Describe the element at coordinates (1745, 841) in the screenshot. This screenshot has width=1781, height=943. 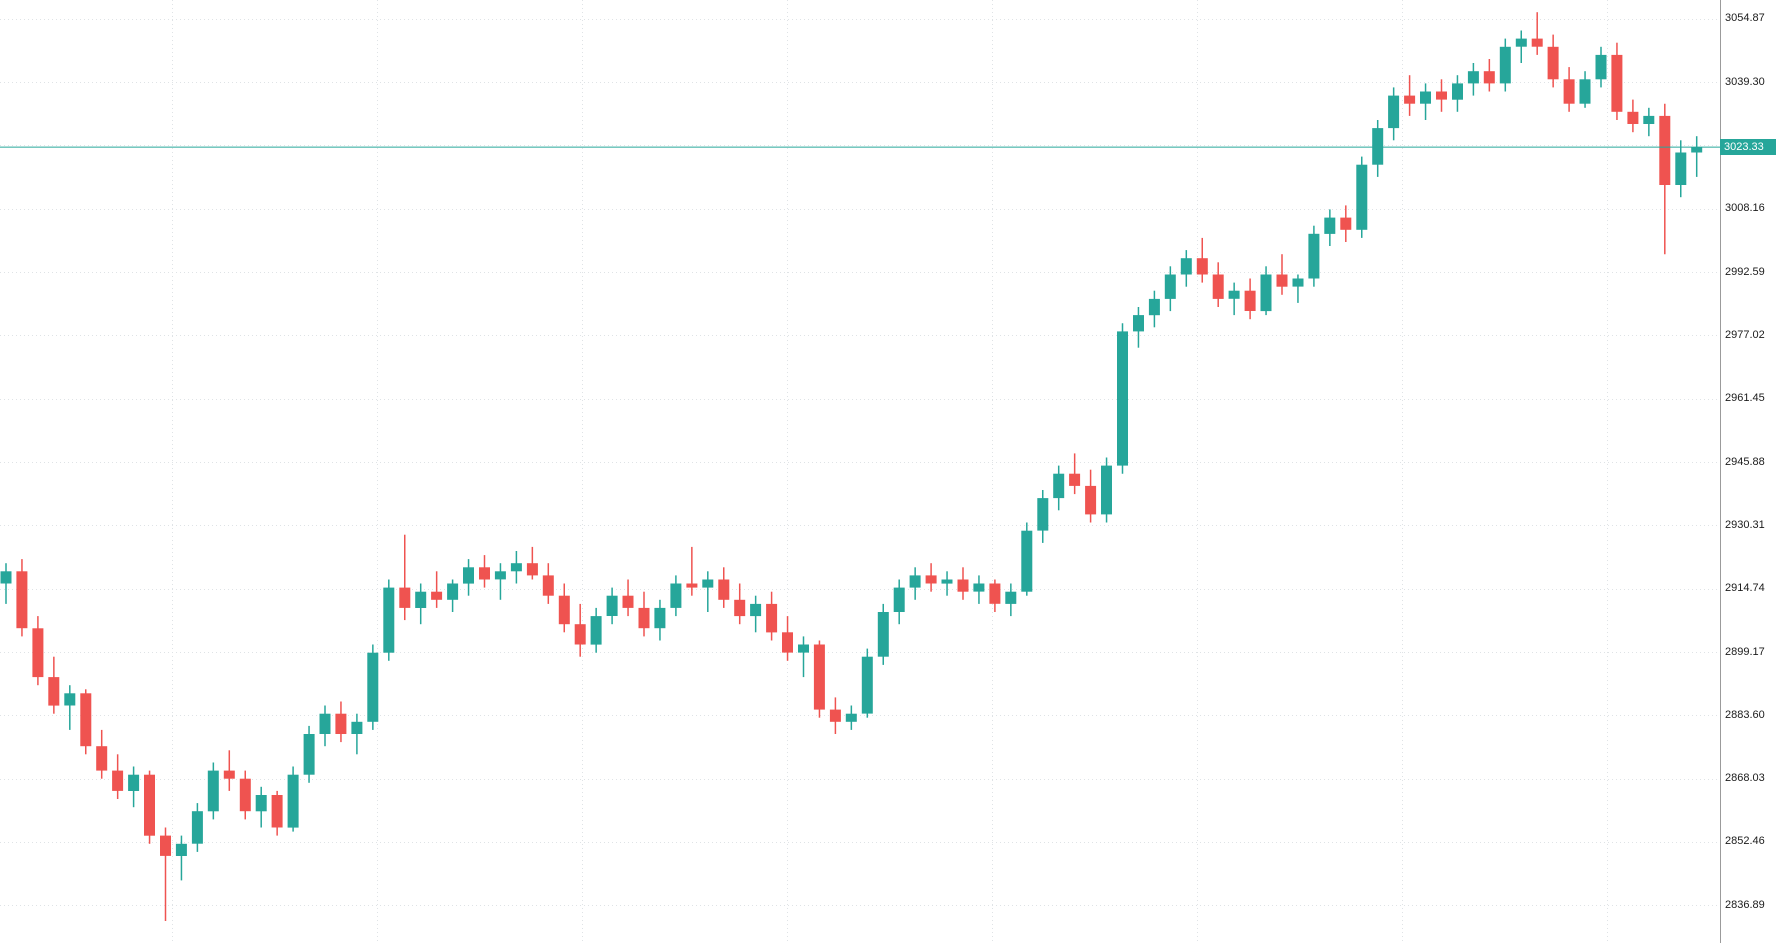
I see `price-axis-label: 2852.46` at that location.